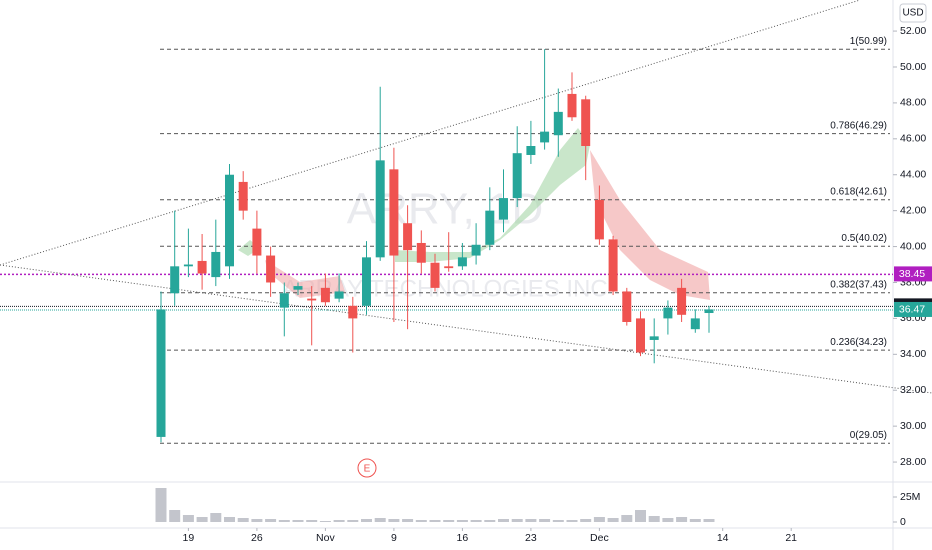 This screenshot has width=932, height=550. What do you see at coordinates (913, 67) in the screenshot?
I see `y-tick-label: 50.00` at bounding box center [913, 67].